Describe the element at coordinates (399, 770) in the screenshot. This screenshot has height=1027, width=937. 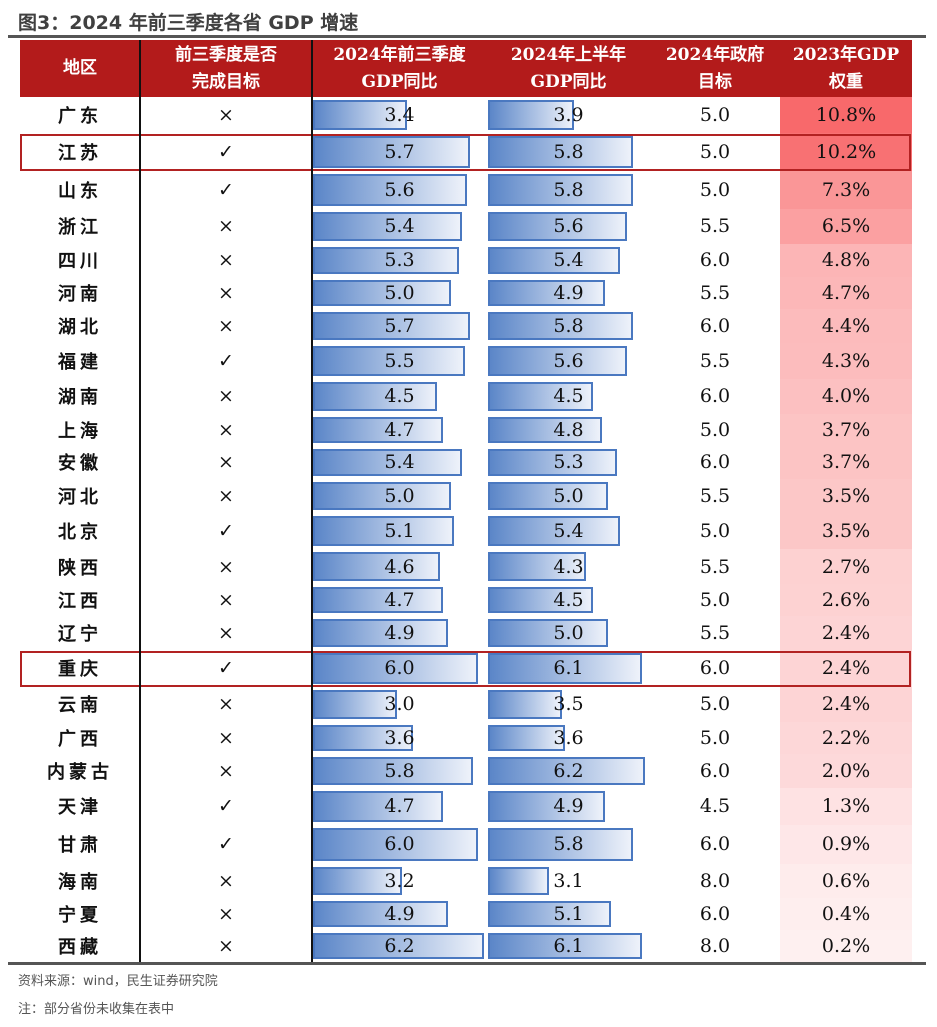
I see `gdp-q1-q3-value: 5.8` at that location.